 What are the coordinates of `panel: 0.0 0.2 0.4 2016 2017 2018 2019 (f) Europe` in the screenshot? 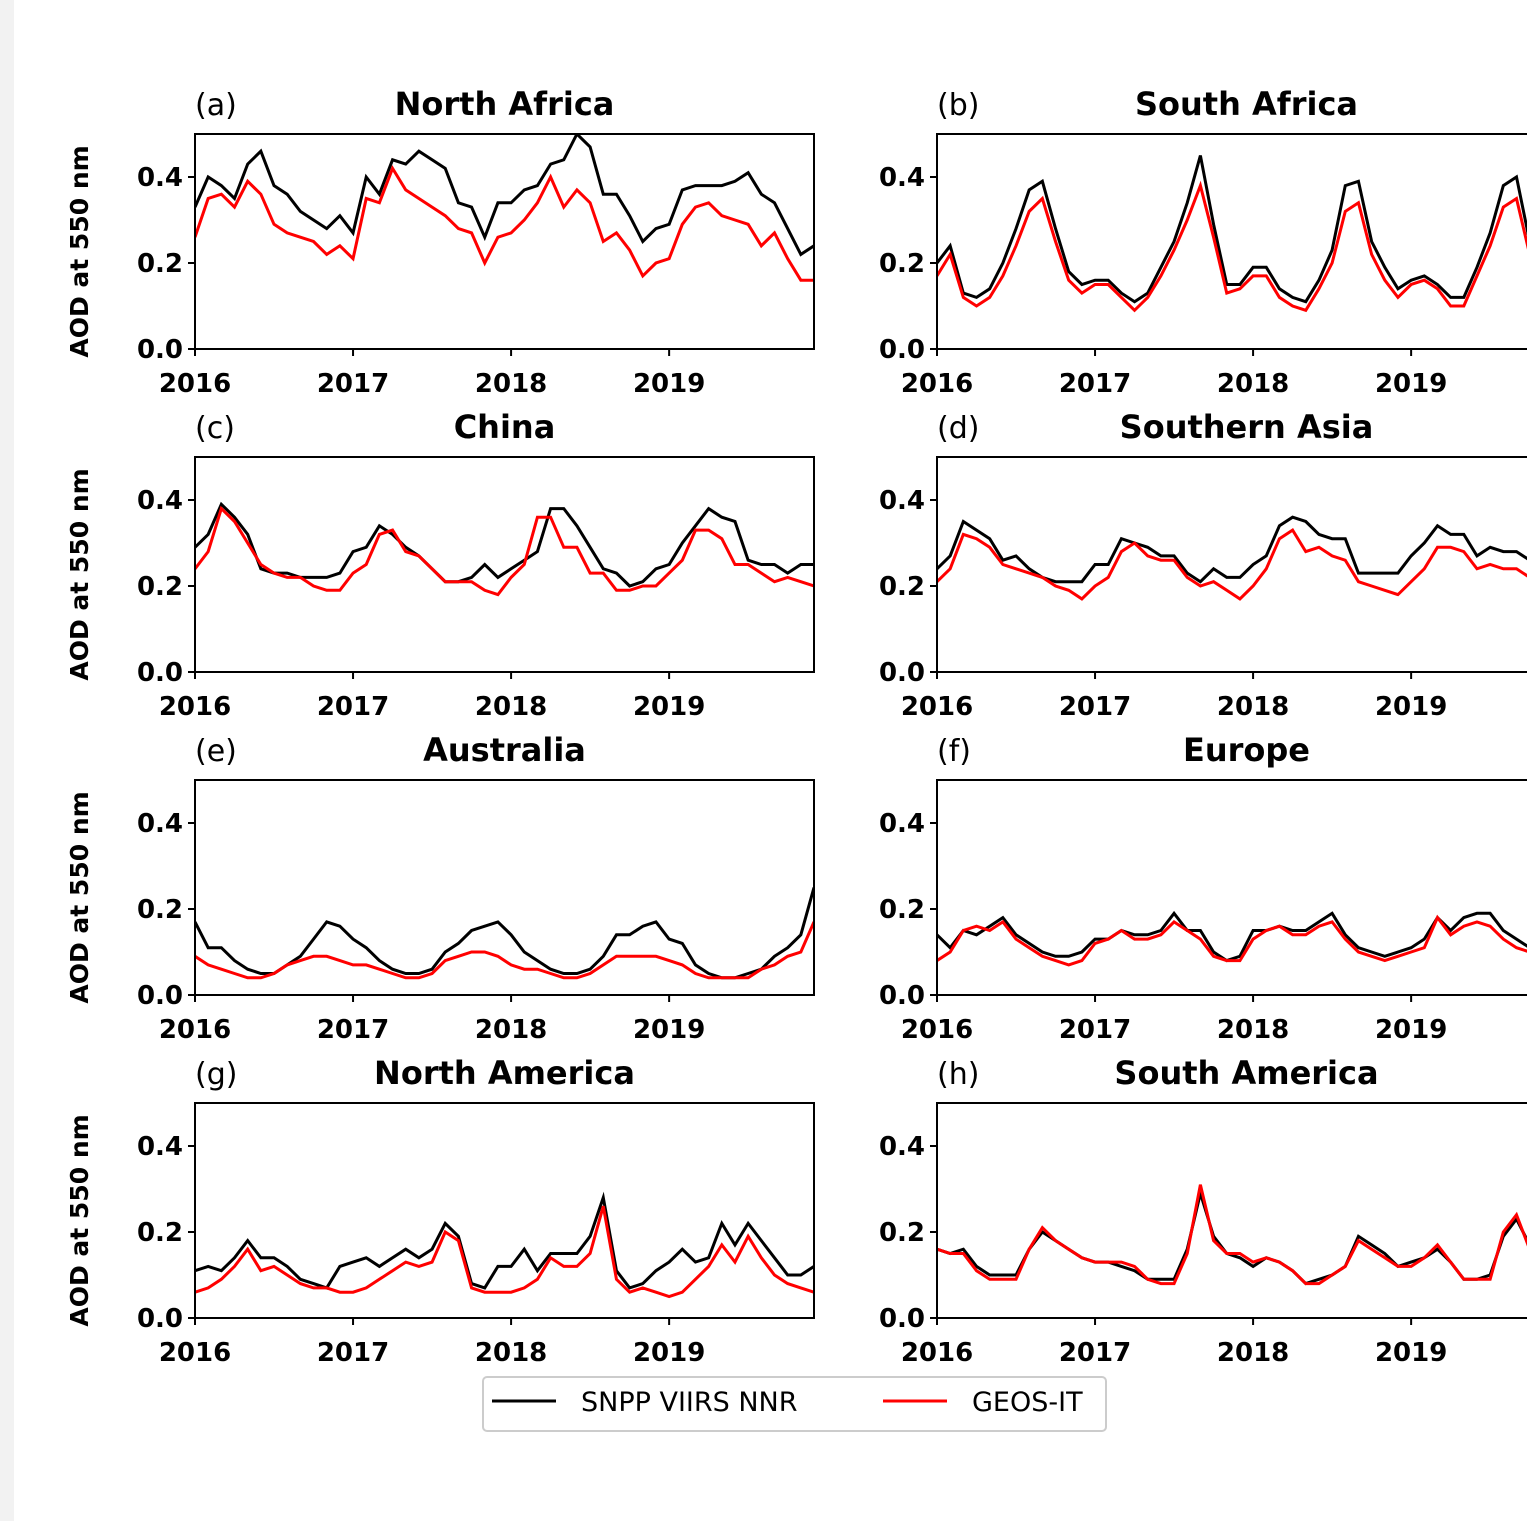 It's located at (1203, 888).